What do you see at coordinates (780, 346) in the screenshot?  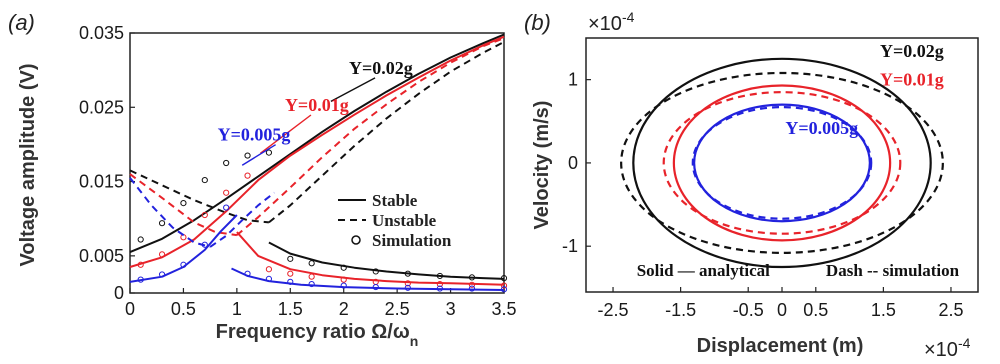 I see `panel-b-xlabel: Displacement (m)` at bounding box center [780, 346].